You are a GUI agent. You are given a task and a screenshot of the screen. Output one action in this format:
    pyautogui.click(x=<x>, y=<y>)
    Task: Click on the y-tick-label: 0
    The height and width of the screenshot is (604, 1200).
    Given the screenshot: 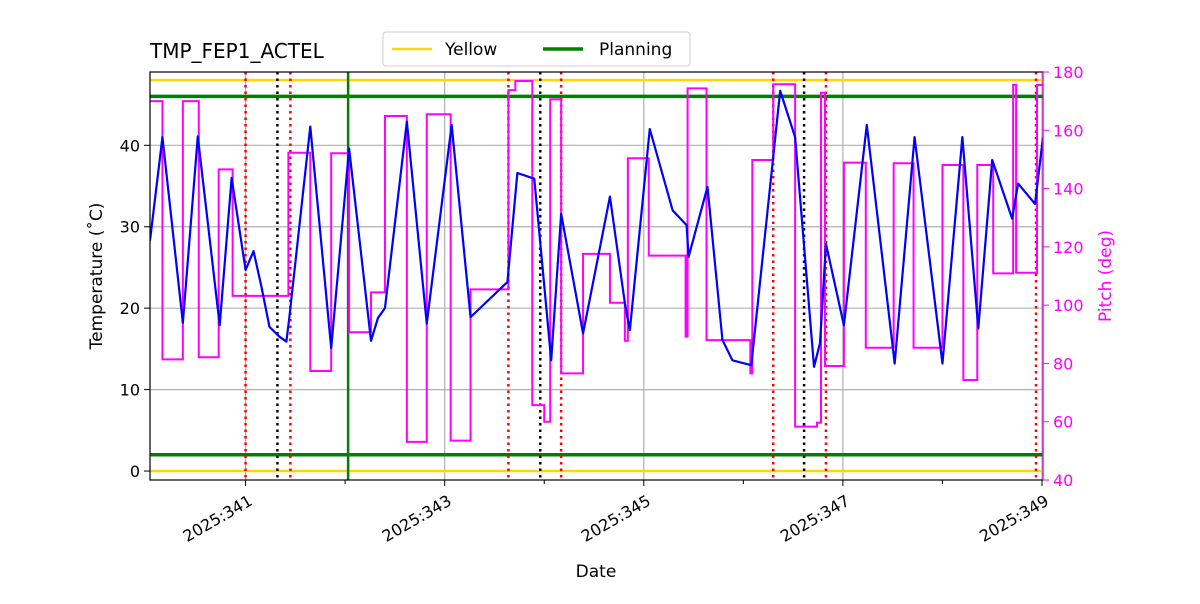 What is the action you would take?
    pyautogui.click(x=135, y=471)
    